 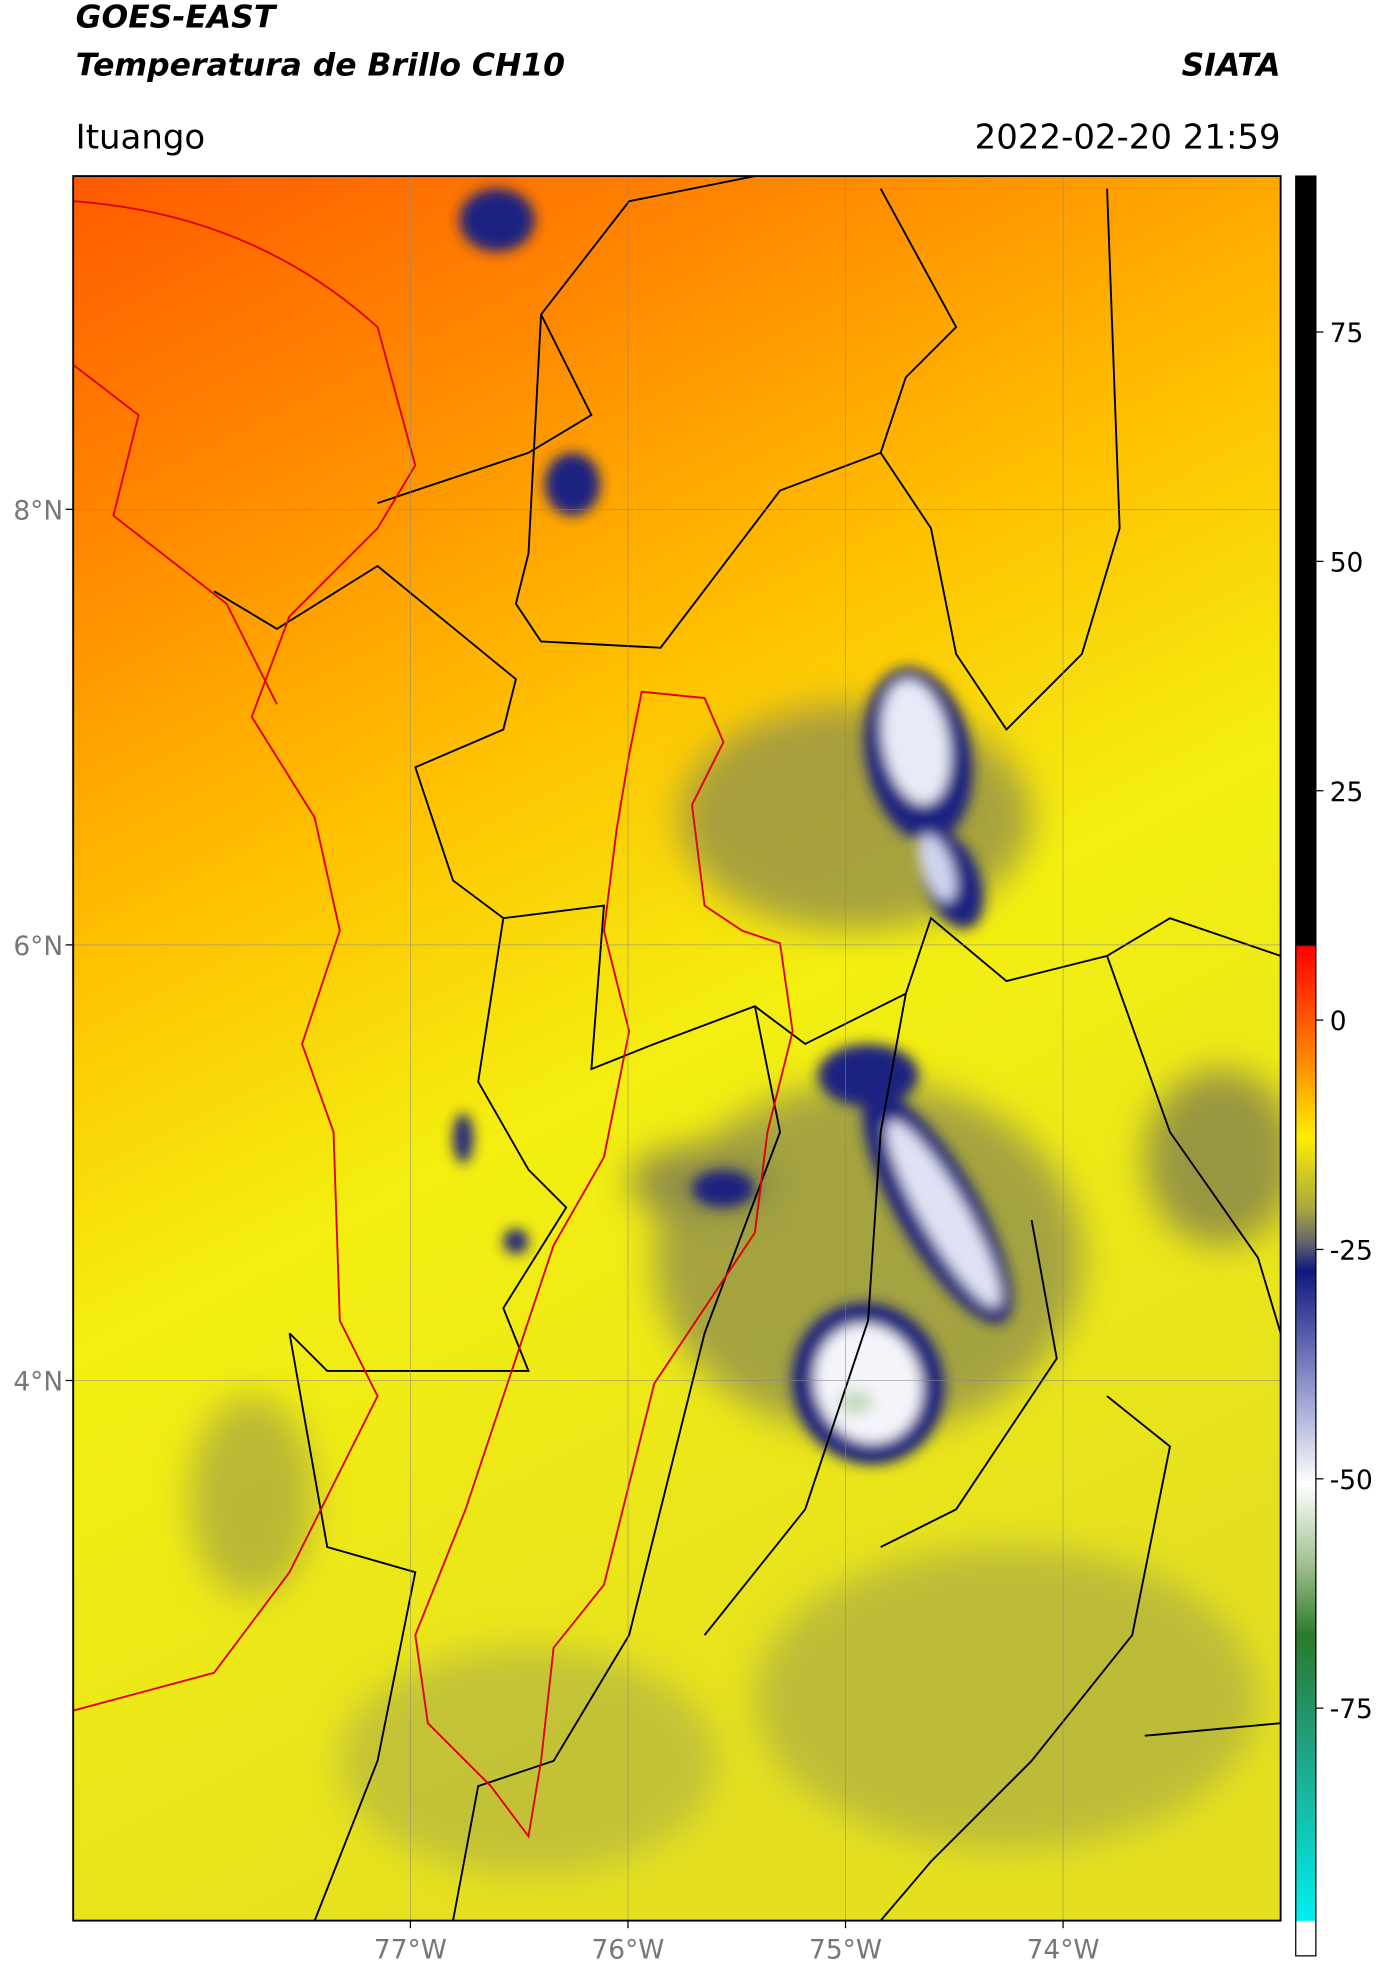 What do you see at coordinates (1351, 1709) in the screenshot?
I see `colorbar-label: -75` at bounding box center [1351, 1709].